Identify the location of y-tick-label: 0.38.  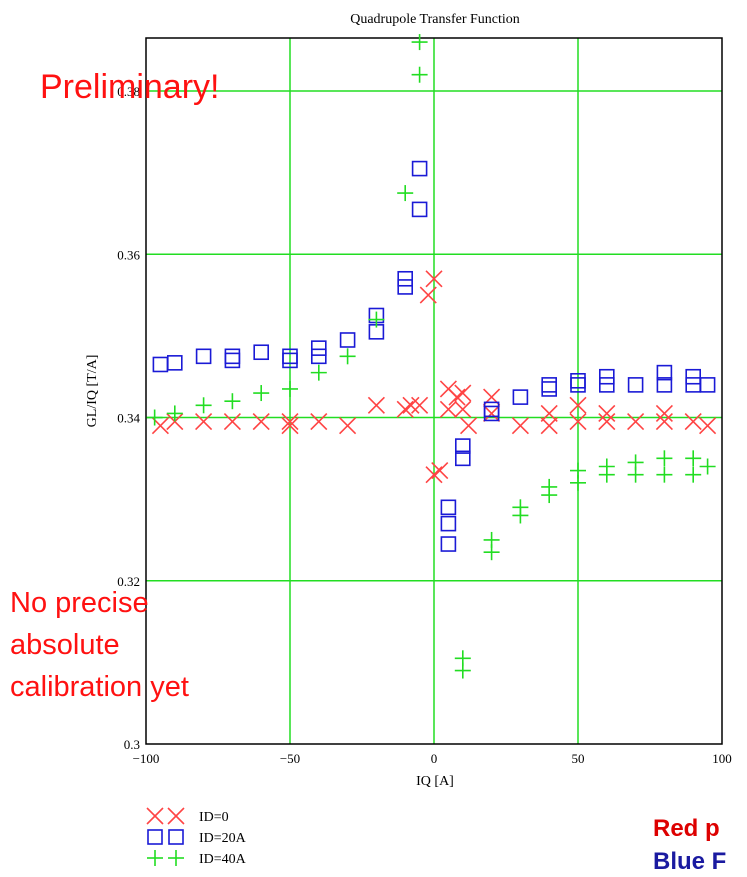
(128, 91).